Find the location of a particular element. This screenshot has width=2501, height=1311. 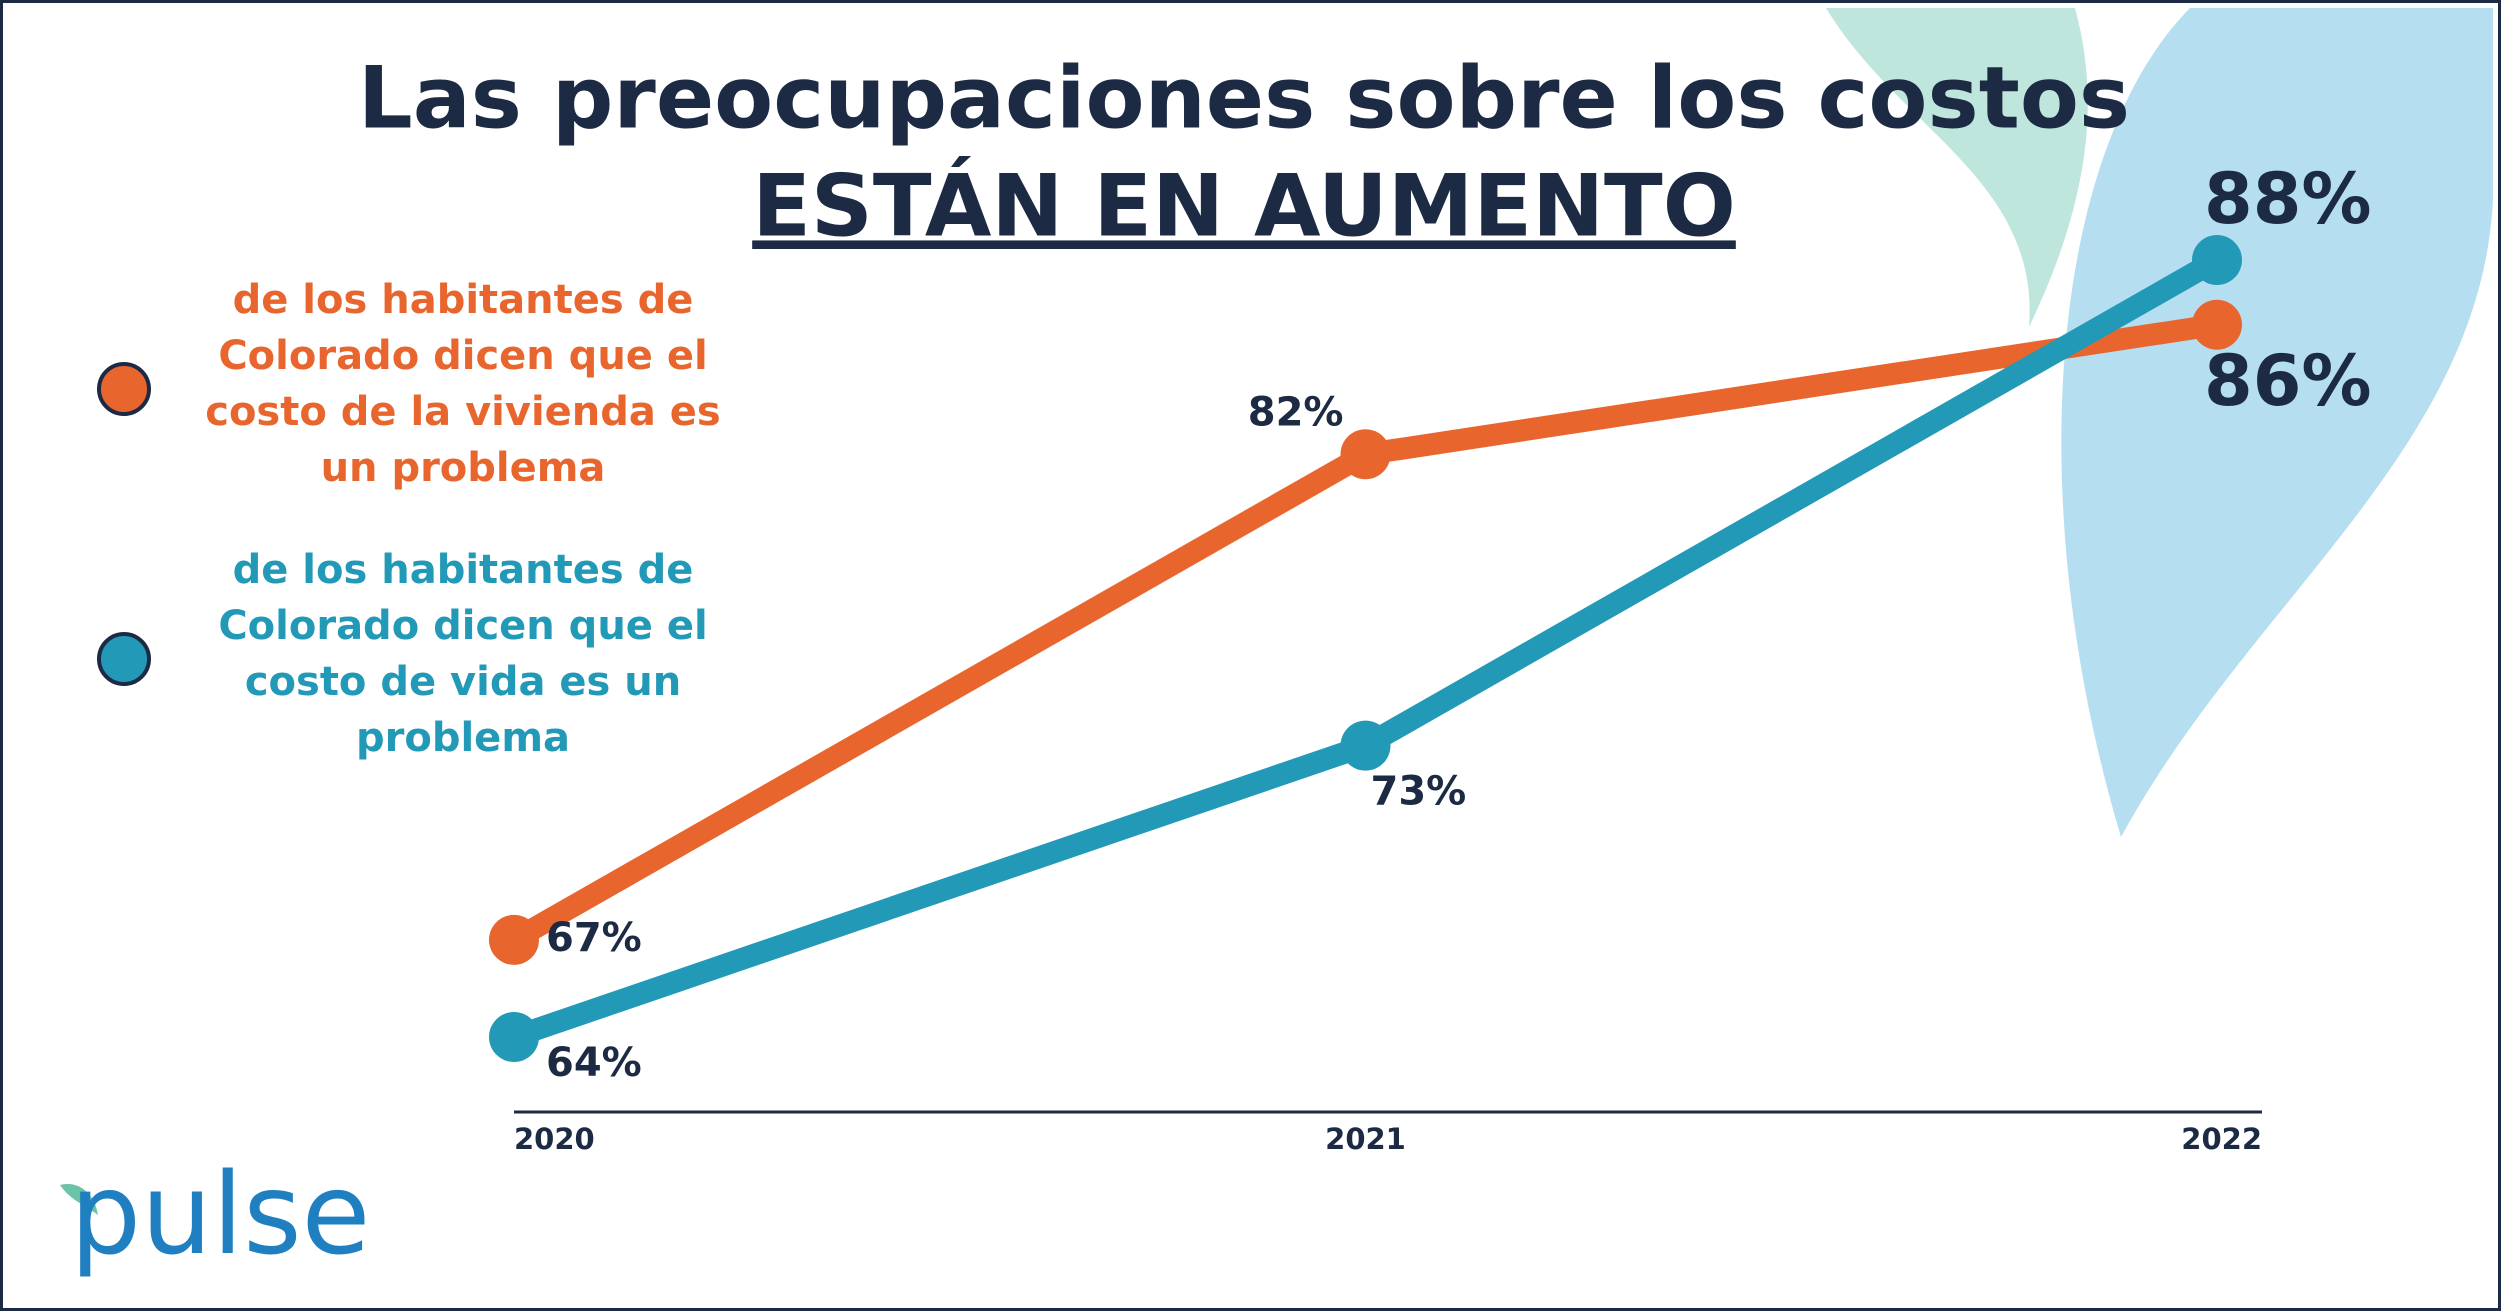

chart-subtitle: ESTÁN EN AUMENTO is located at coordinates (1244, 206).